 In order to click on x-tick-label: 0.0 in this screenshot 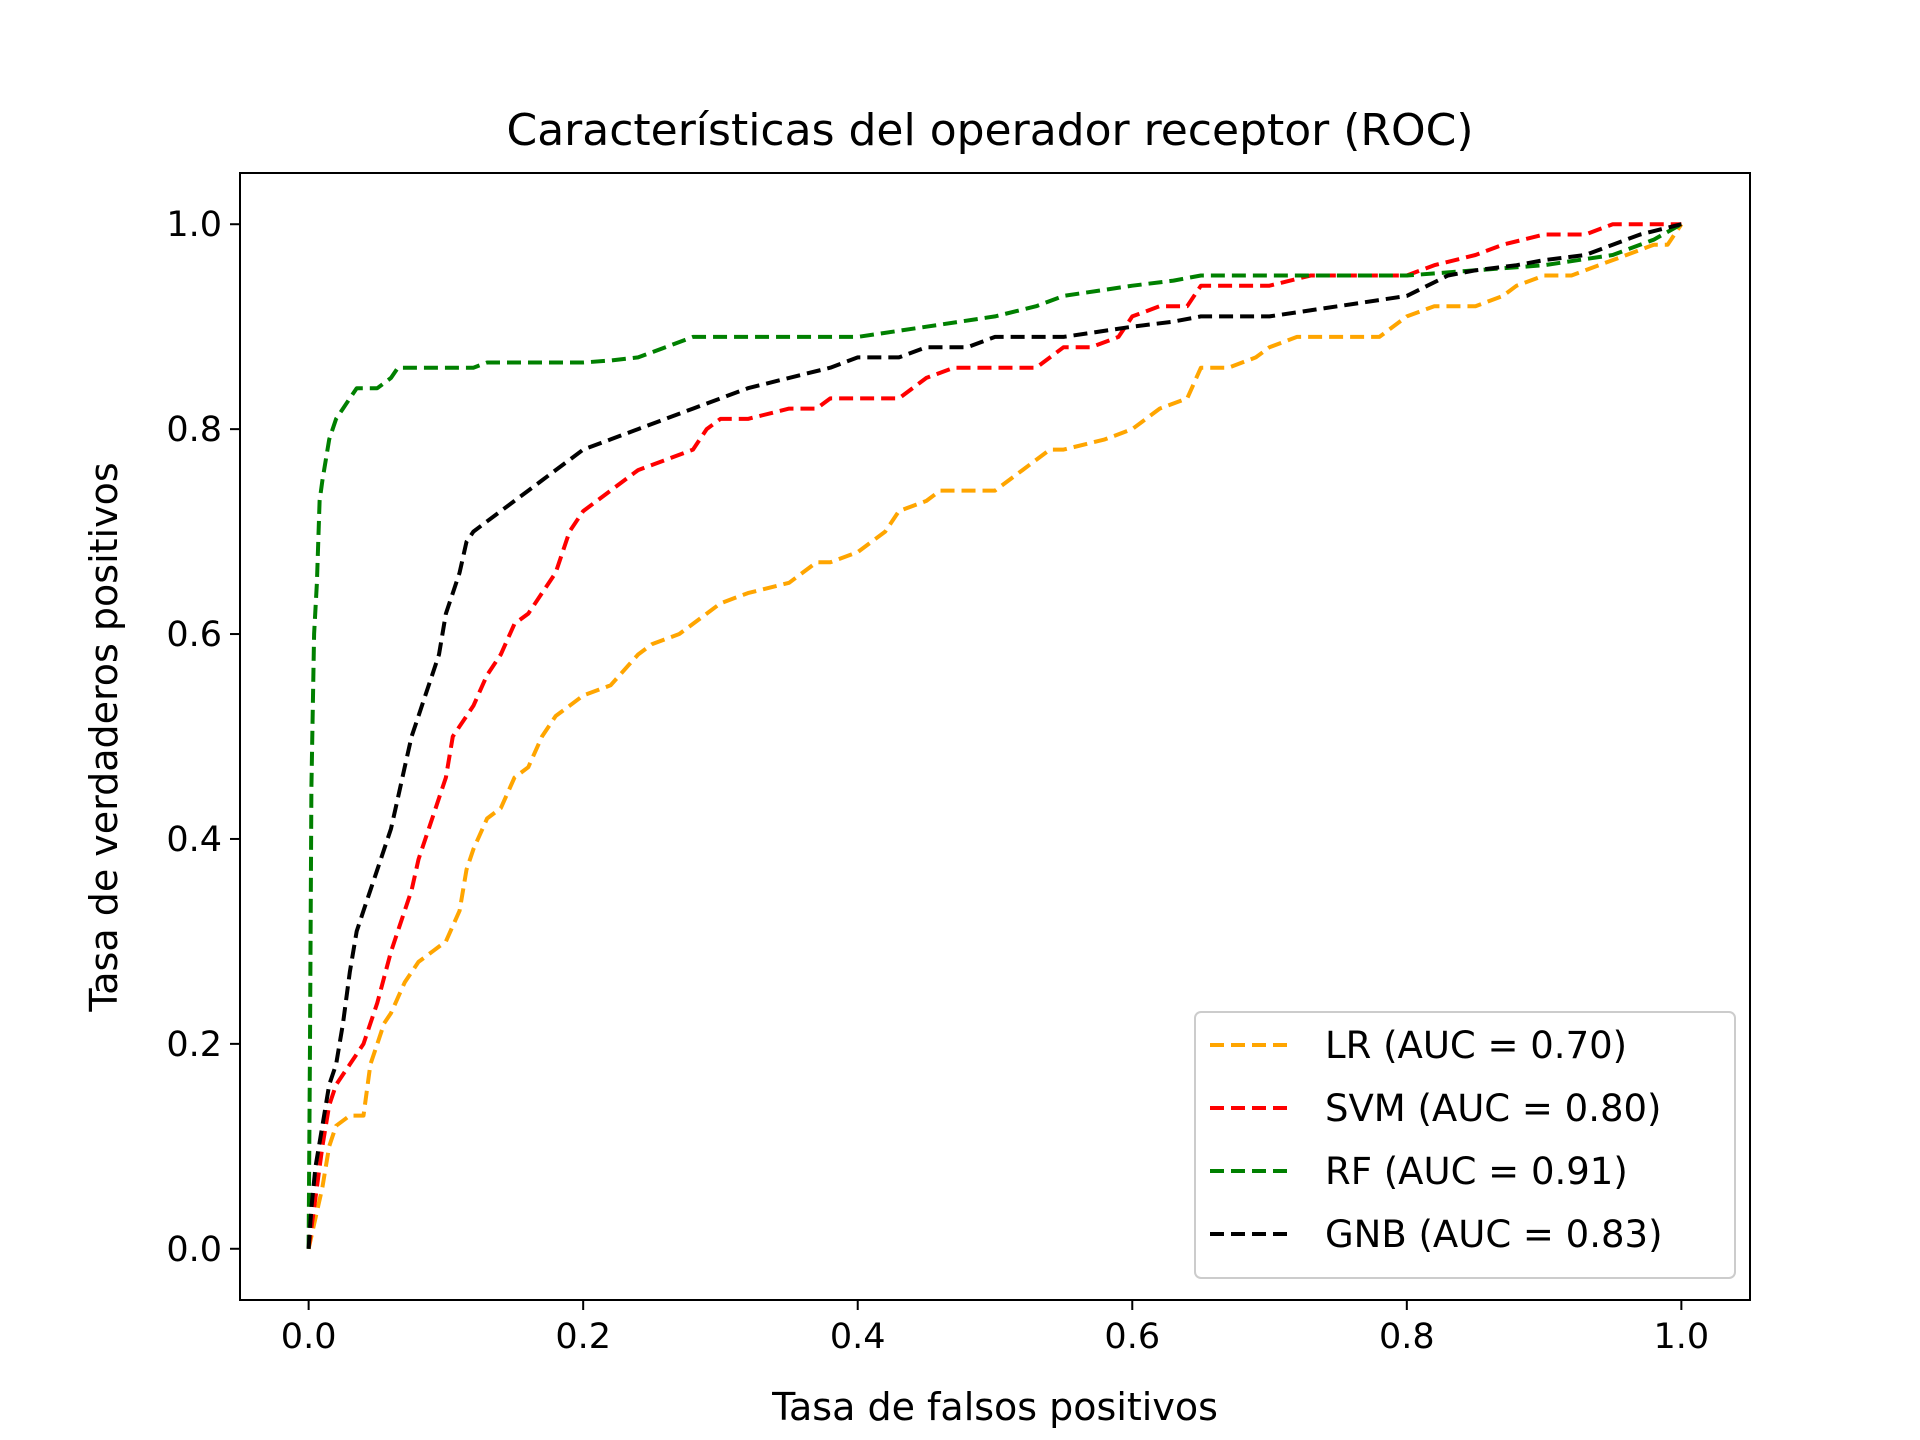, I will do `click(309, 1337)`.